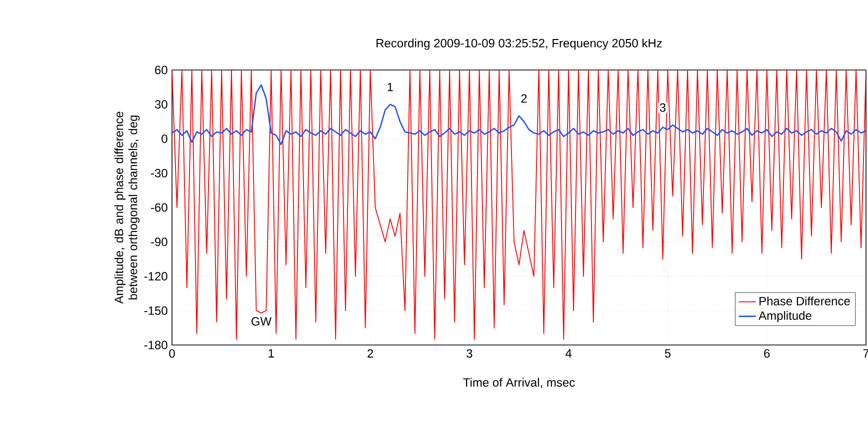 Image resolution: width=868 pixels, height=424 pixels. I want to click on y-tick-label: -60, so click(159, 207).